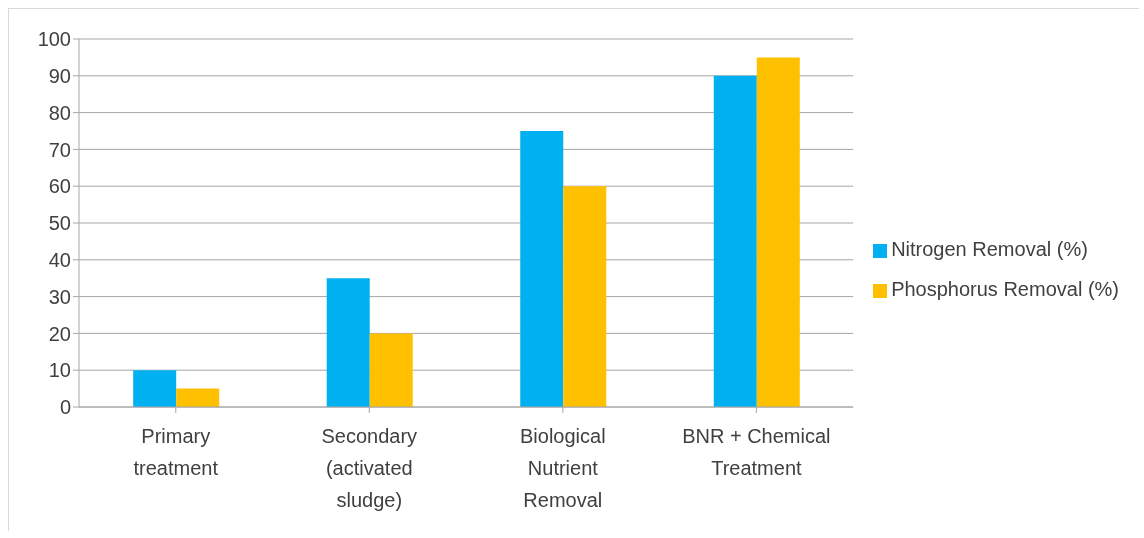 This screenshot has width=1144, height=538. Describe the element at coordinates (59, 259) in the screenshot. I see `y-tick-label: 40` at that location.